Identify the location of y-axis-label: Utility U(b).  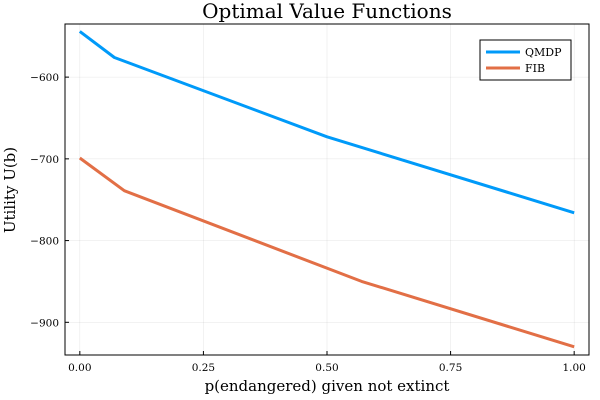
(10, 190).